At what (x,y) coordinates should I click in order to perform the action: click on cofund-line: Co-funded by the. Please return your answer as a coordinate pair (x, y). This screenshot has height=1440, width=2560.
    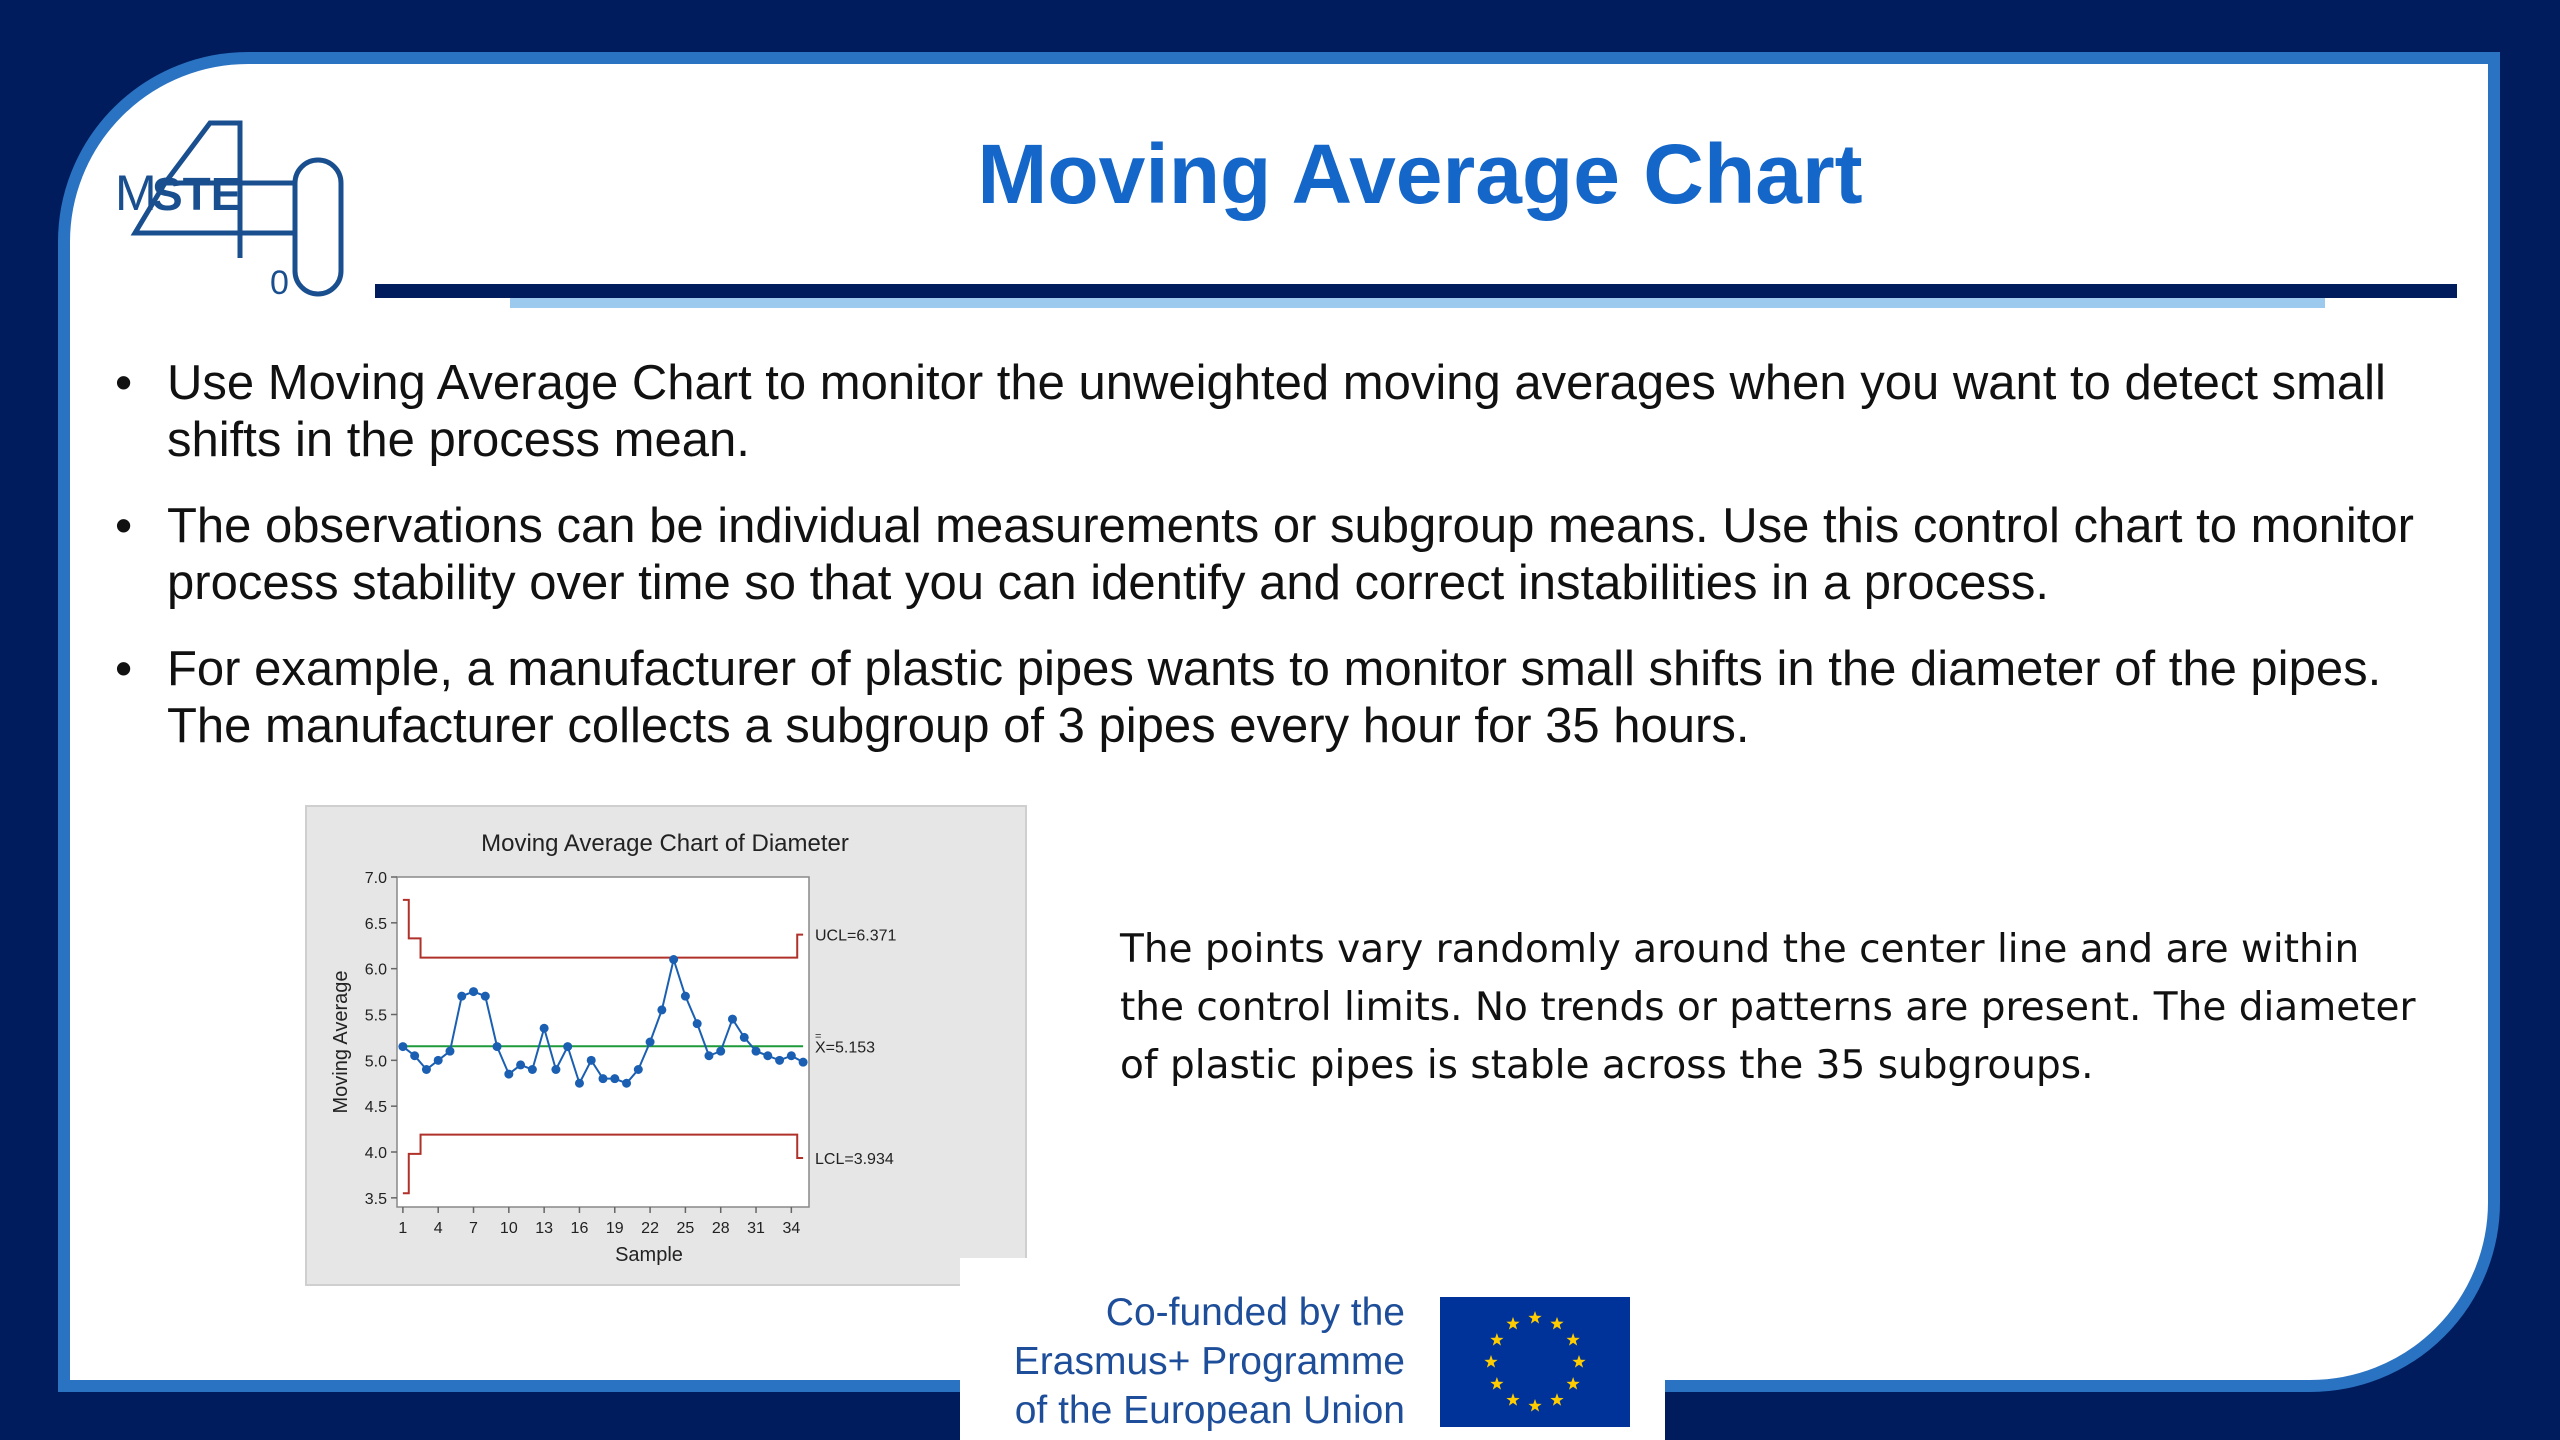
    Looking at the image, I should click on (1255, 1312).